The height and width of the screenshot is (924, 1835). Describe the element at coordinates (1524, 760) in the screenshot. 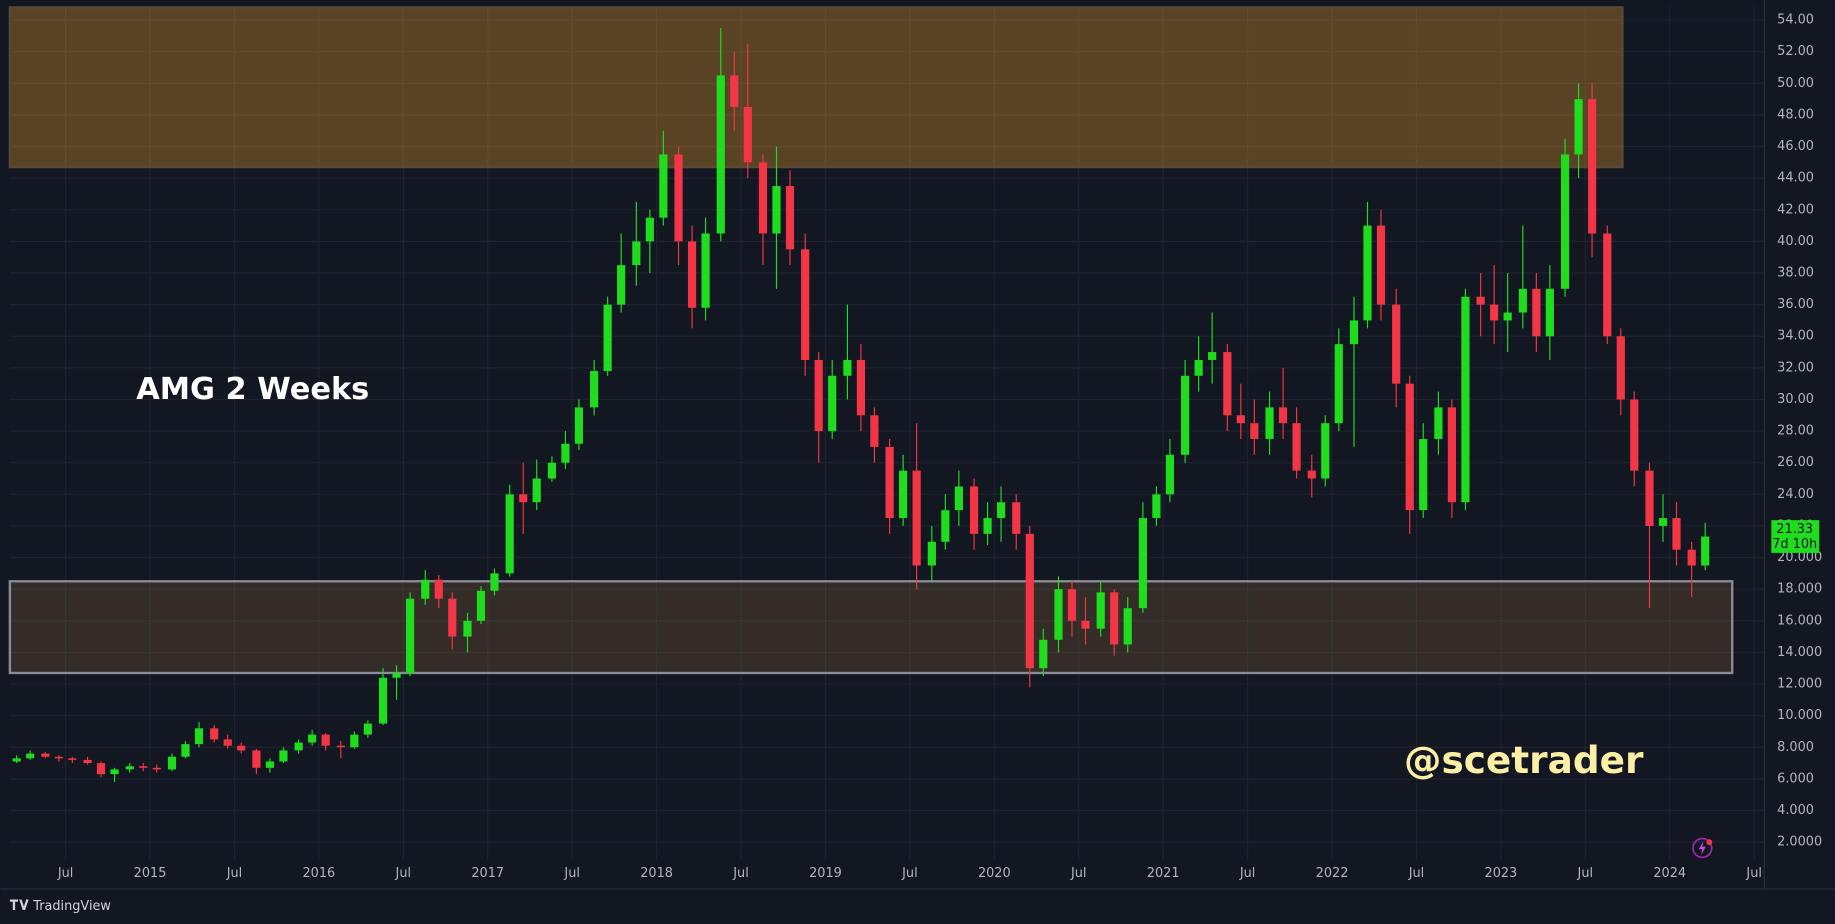

I see `watermark: @scetrader` at that location.